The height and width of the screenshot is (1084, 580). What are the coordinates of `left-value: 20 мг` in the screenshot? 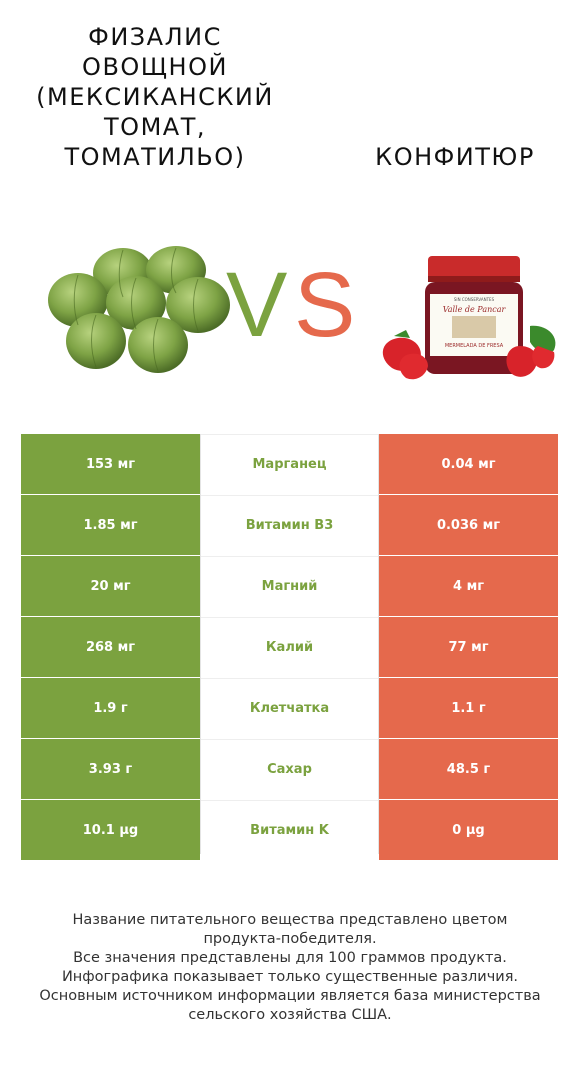 It's located at (110, 586).